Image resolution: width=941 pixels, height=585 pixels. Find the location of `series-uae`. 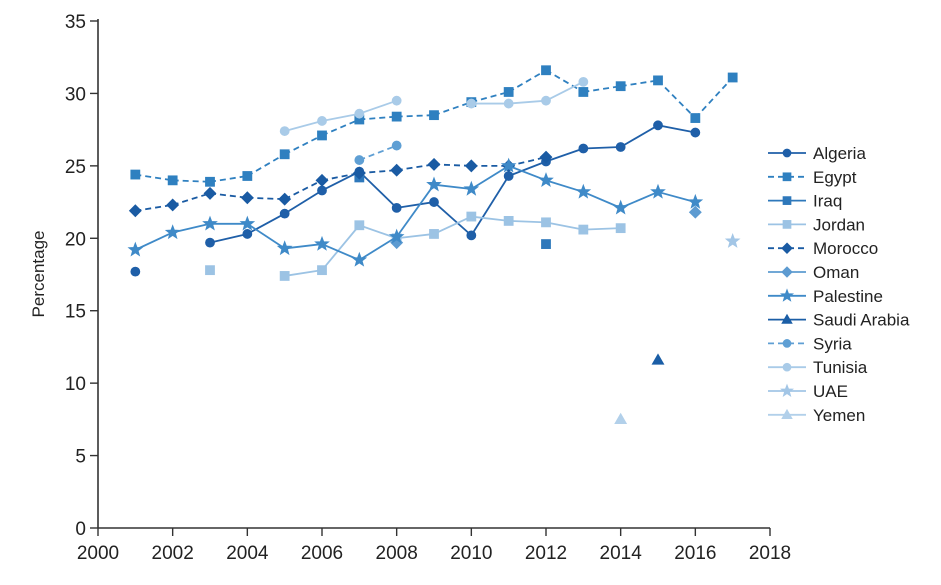

series-uae is located at coordinates (732, 240).